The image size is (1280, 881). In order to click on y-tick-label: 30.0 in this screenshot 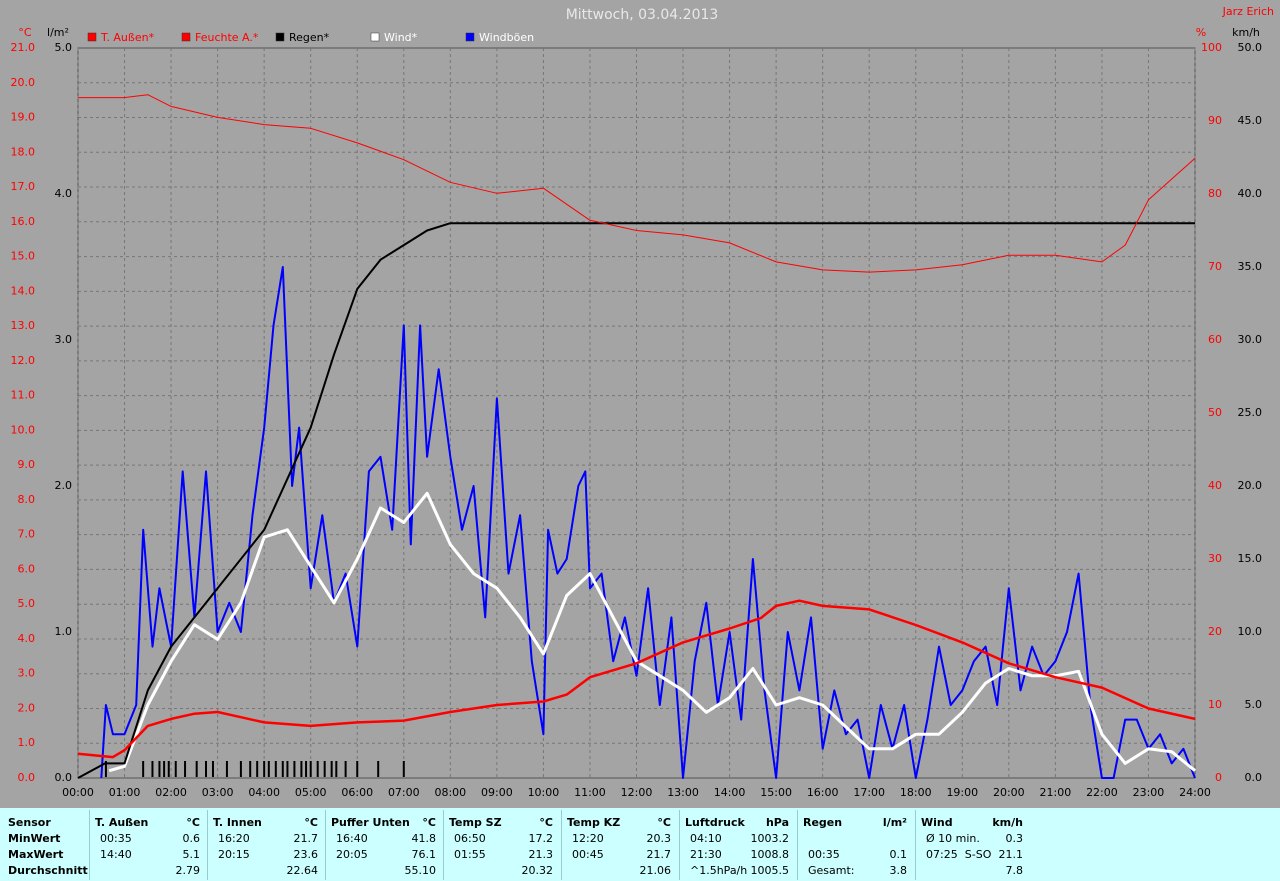, I will do `click(1250, 339)`.